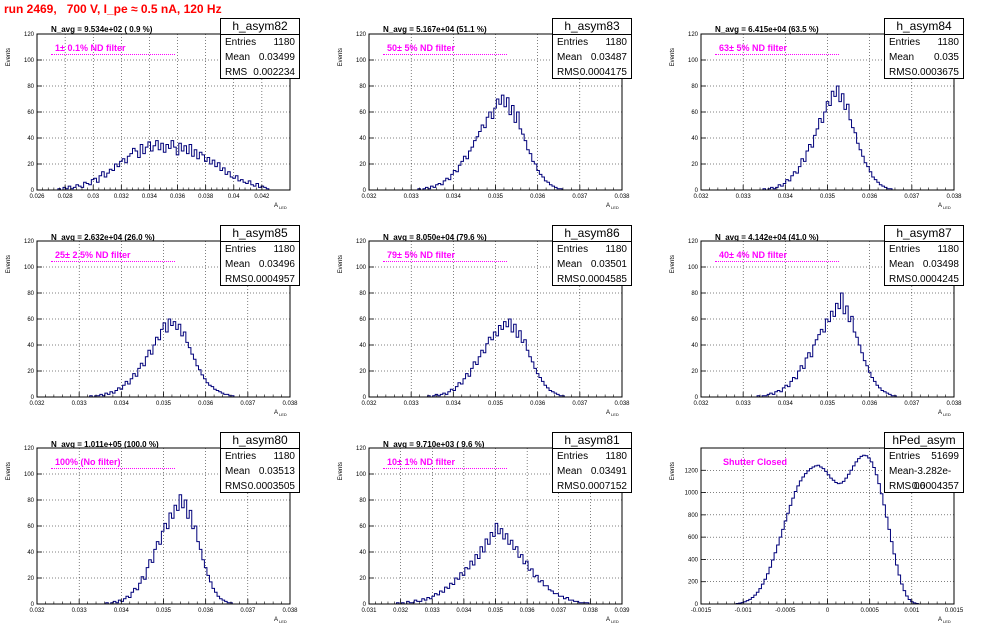 The height and width of the screenshot is (635, 996). Describe the element at coordinates (260, 57) in the screenshot. I see `stats-row-mean: Mean 0.03499` at that location.